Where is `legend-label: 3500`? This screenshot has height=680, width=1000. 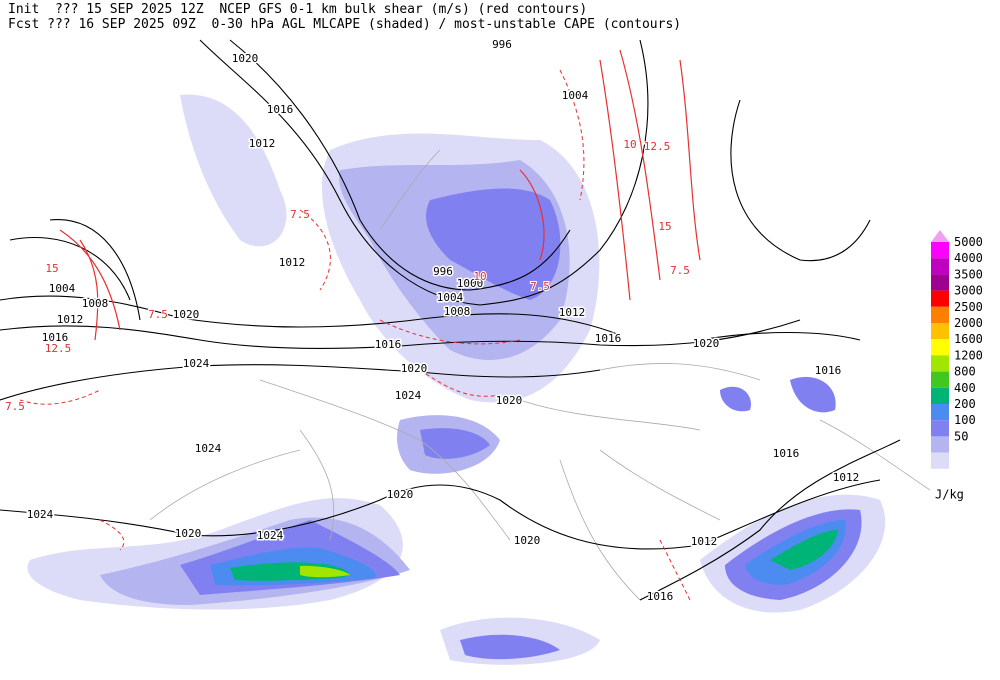 legend-label: 3500 is located at coordinates (968, 274).